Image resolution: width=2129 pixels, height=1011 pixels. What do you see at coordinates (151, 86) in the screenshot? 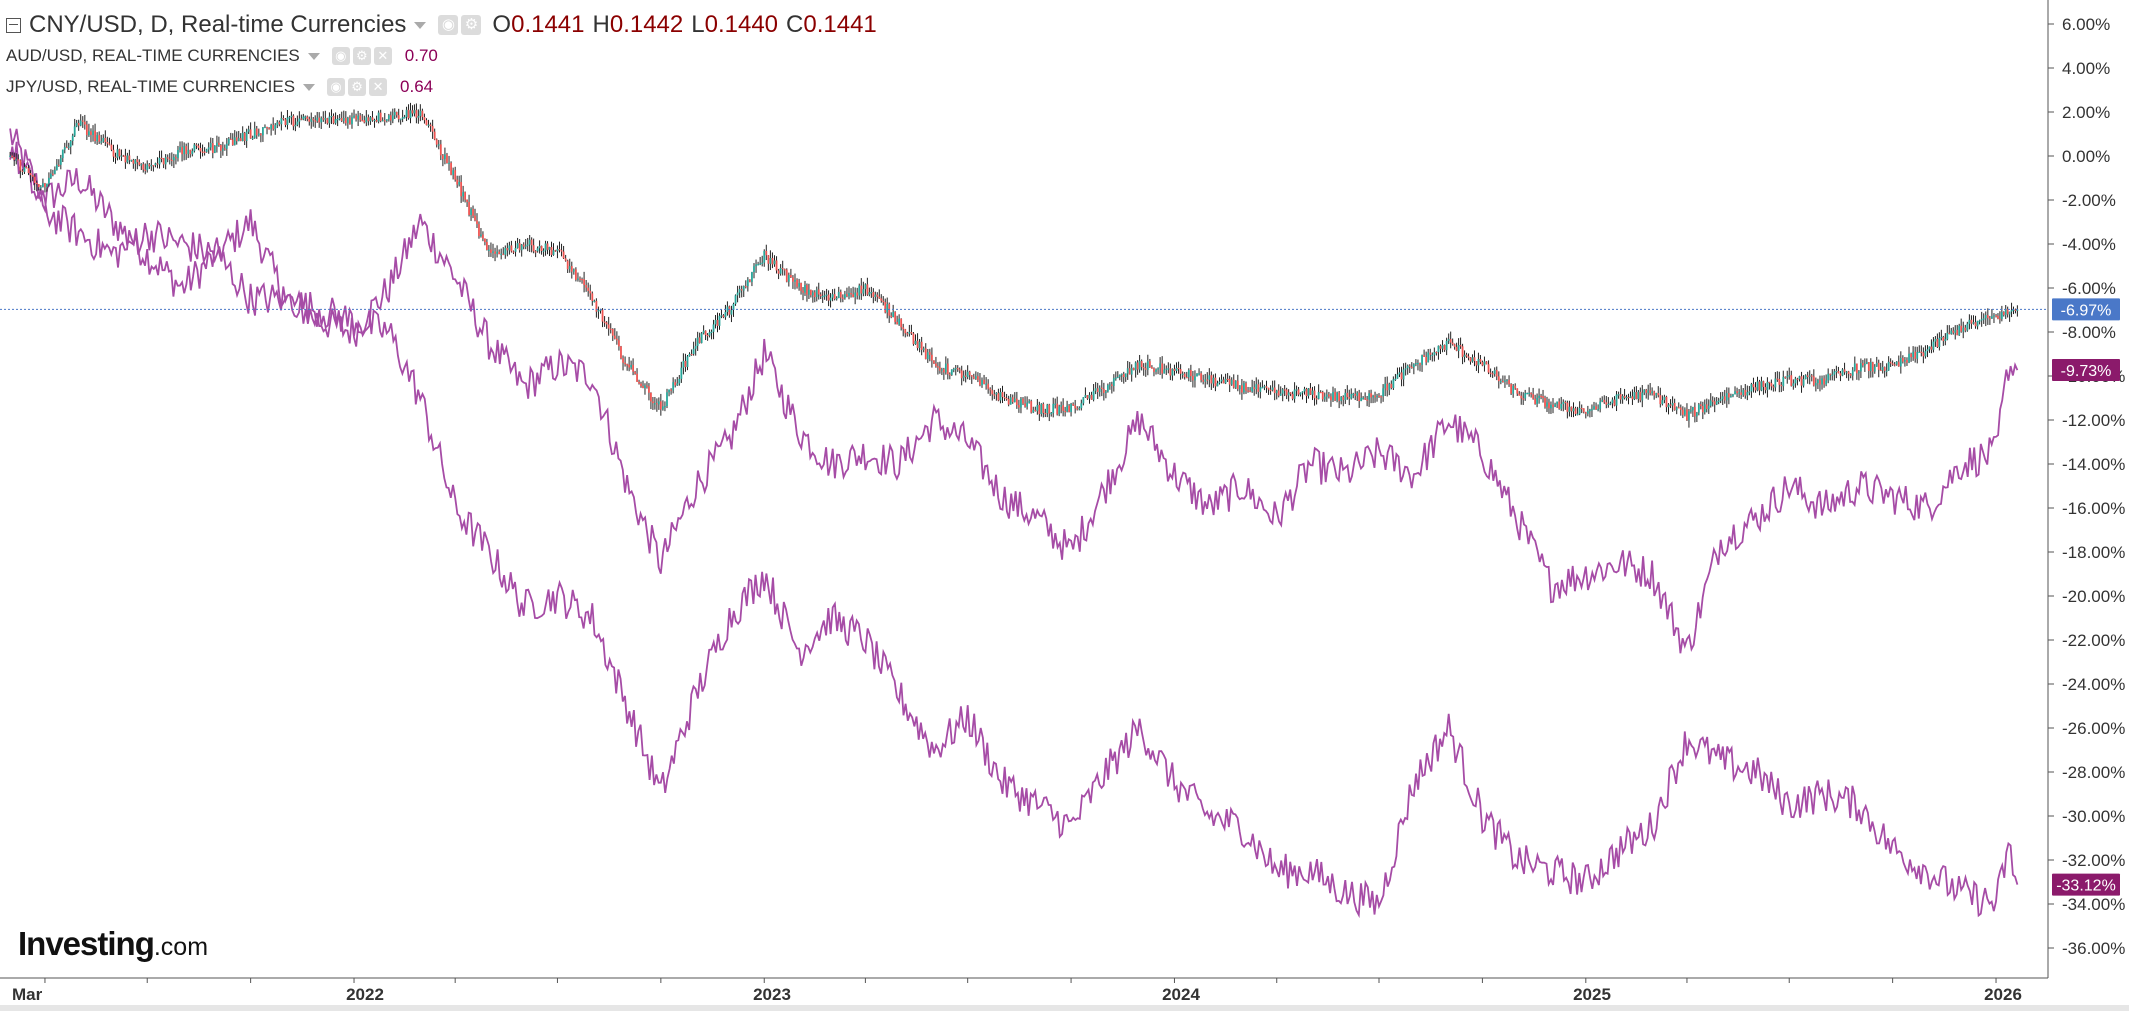
I see `jpy-series-title: JPY/USD, REAL-TIME CURRENCIES` at bounding box center [151, 86].